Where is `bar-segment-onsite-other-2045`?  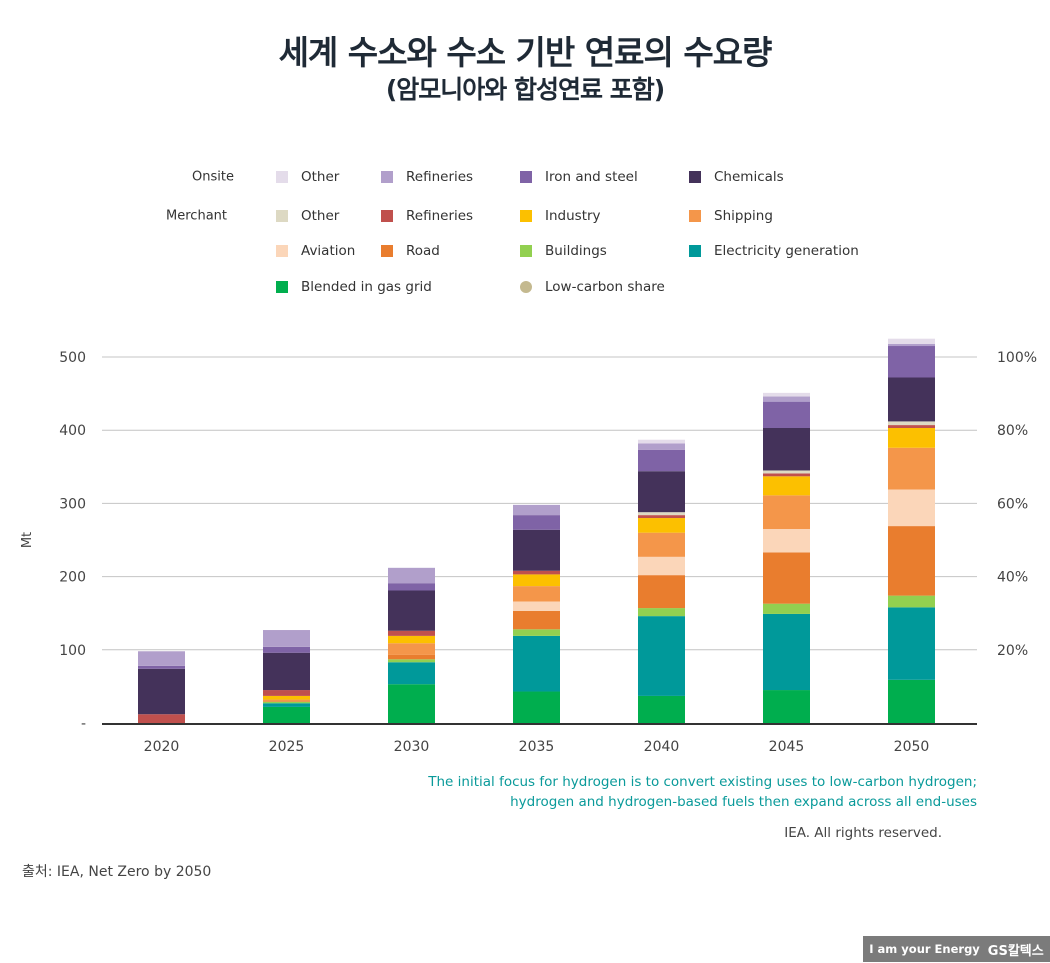
bar-segment-onsite-other-2045 is located at coordinates (786, 394).